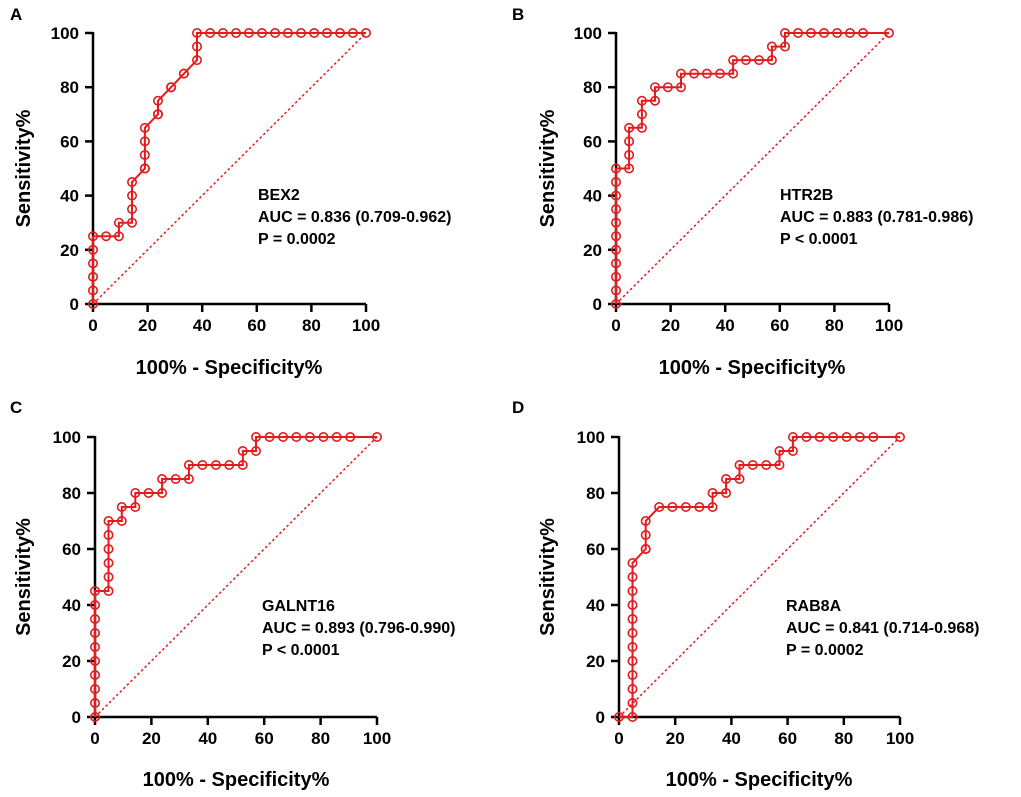 The height and width of the screenshot is (797, 1021). Describe the element at coordinates (16, 14) in the screenshot. I see `panel-letter: A` at that location.